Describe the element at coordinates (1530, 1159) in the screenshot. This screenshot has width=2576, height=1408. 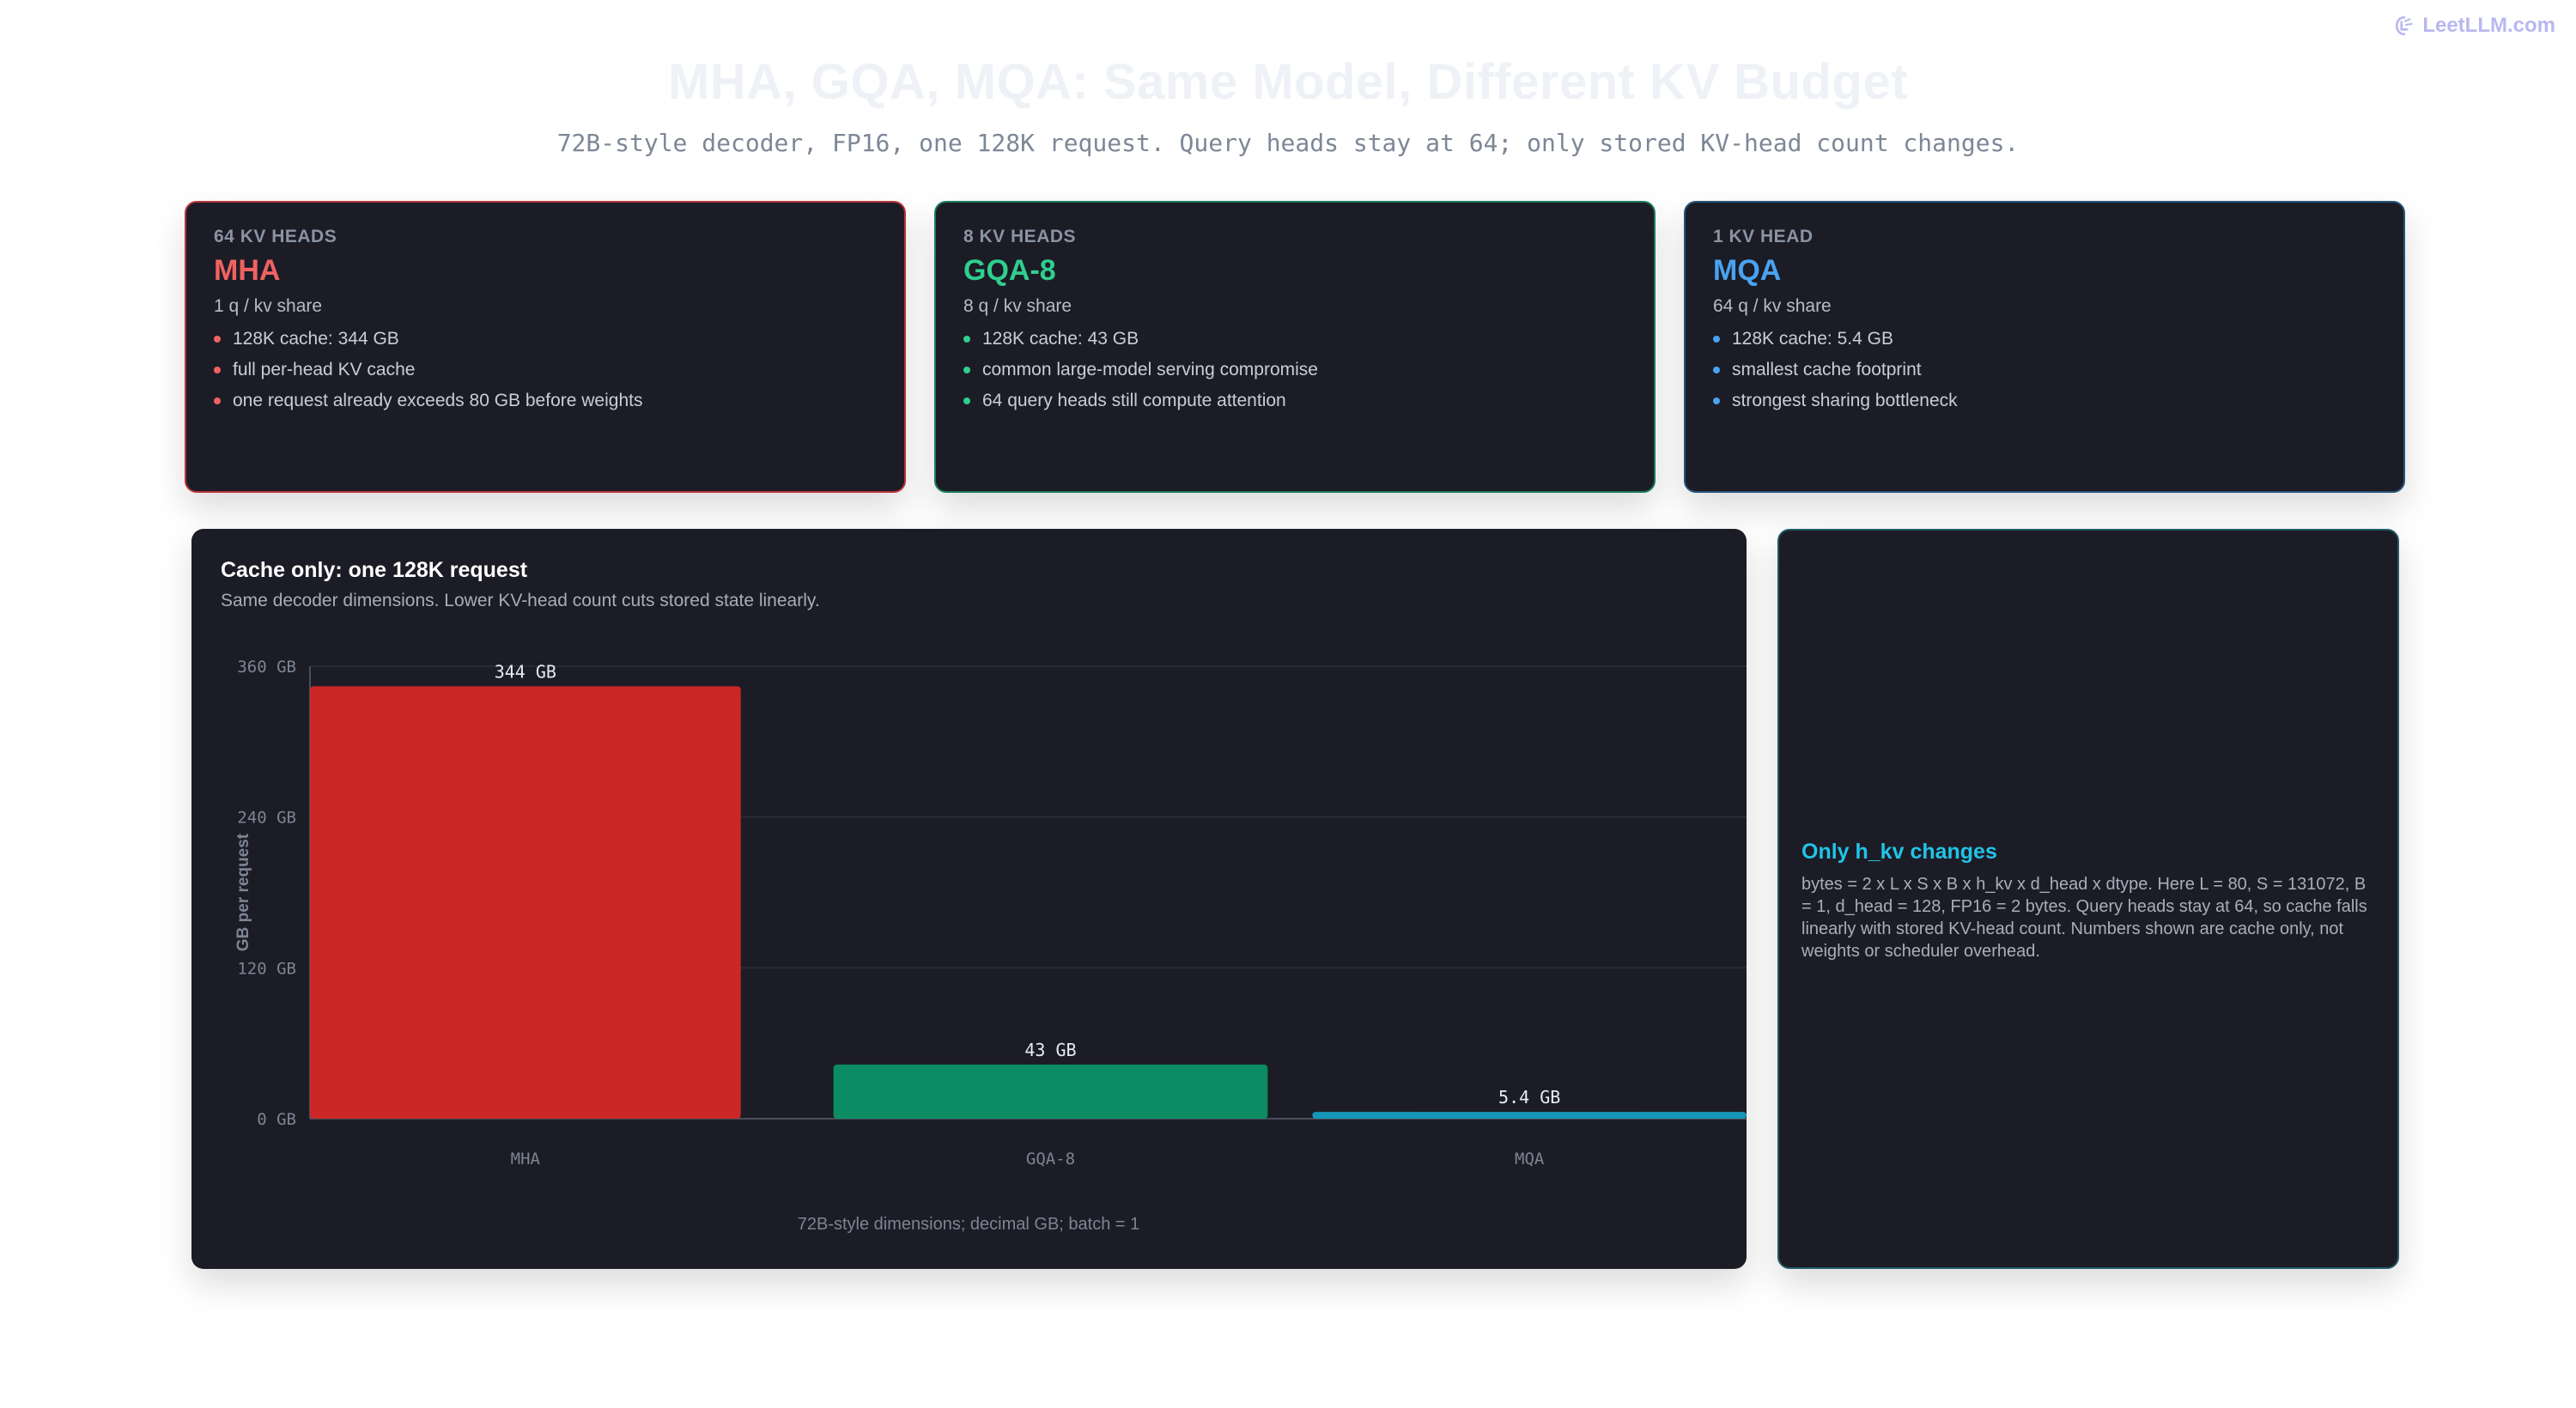
I see `x-tick-label: MQA` at that location.